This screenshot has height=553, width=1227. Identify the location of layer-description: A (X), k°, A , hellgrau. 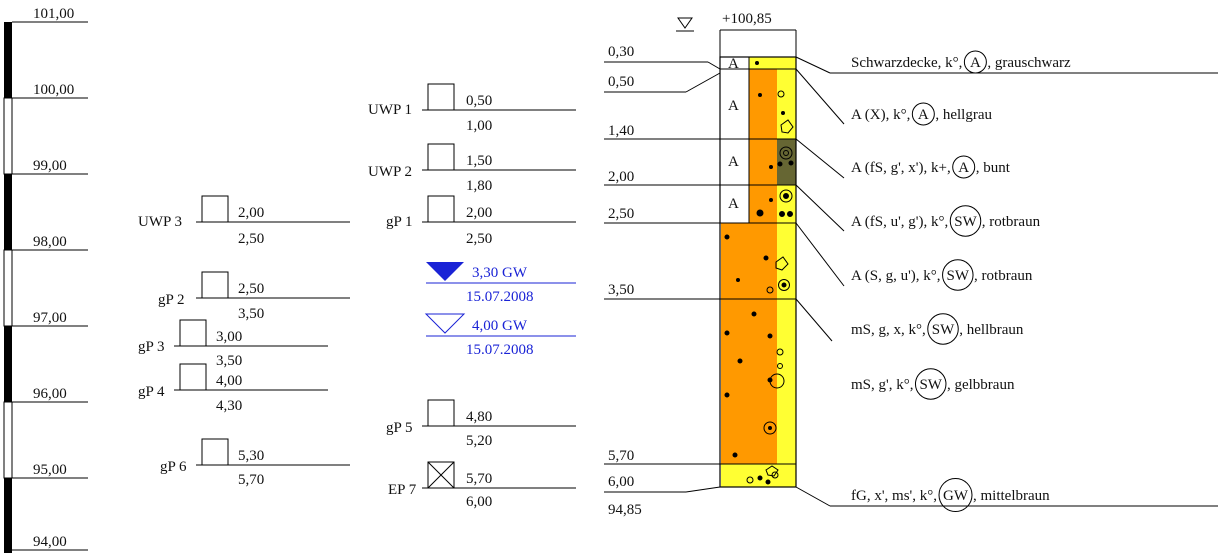
(921, 114).